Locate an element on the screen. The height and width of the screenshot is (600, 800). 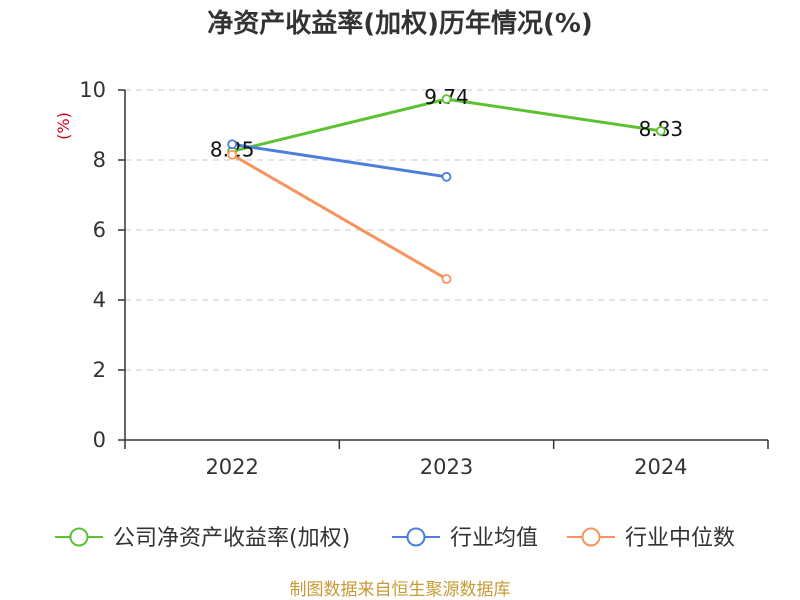
data-source-note: 制图数据来自恒生聚源数据库 is located at coordinates (400, 590).